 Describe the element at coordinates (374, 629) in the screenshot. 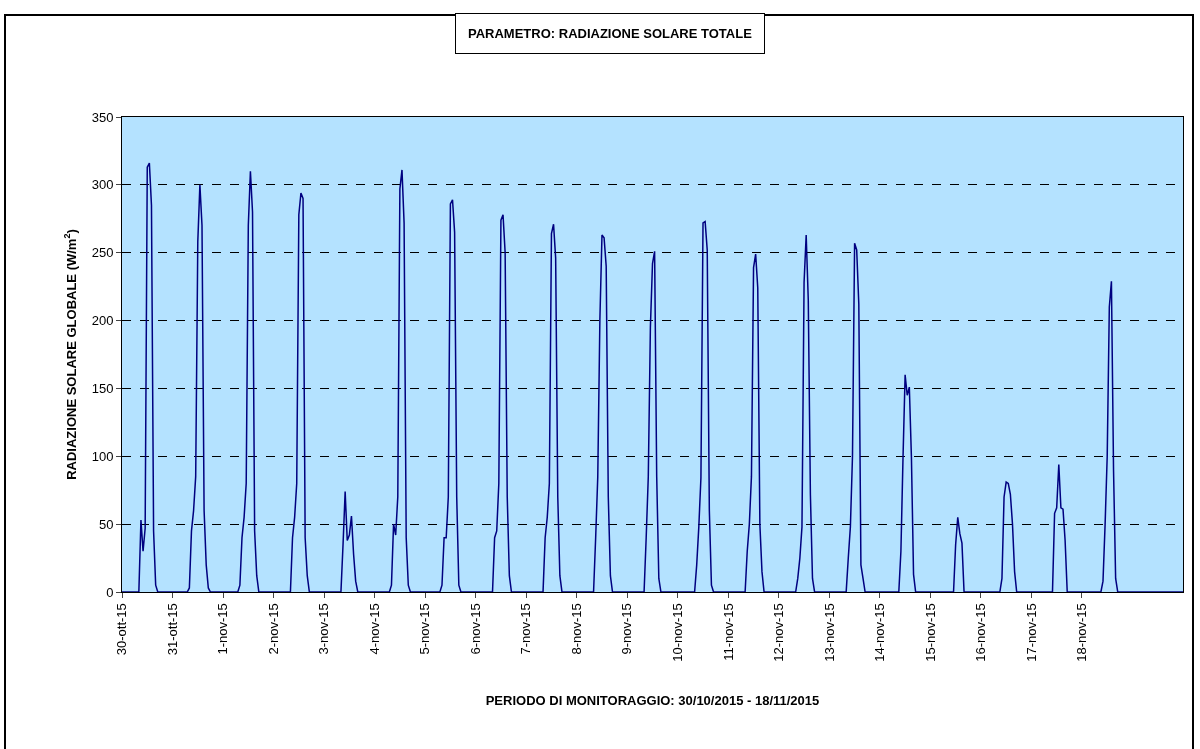

I see `x-tick-label: 4-nov-15` at that location.